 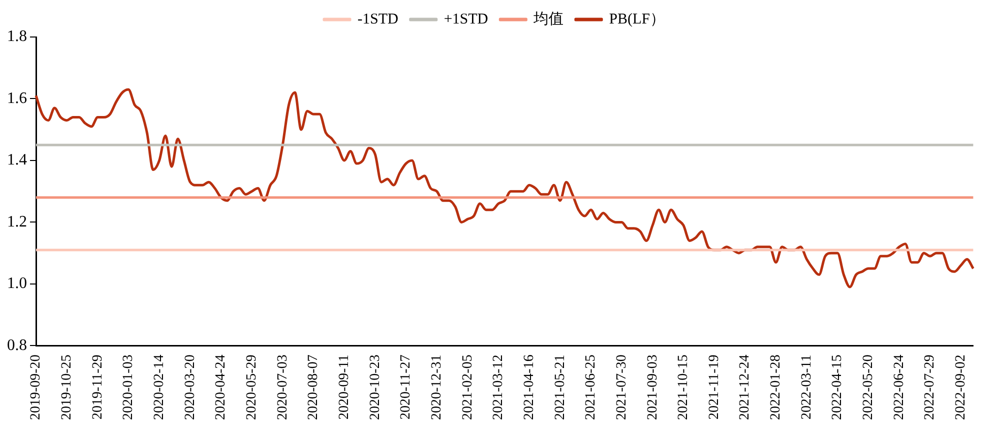 What do you see at coordinates (98, 387) in the screenshot?
I see `x-tick-label: 2019-11-29` at bounding box center [98, 387].